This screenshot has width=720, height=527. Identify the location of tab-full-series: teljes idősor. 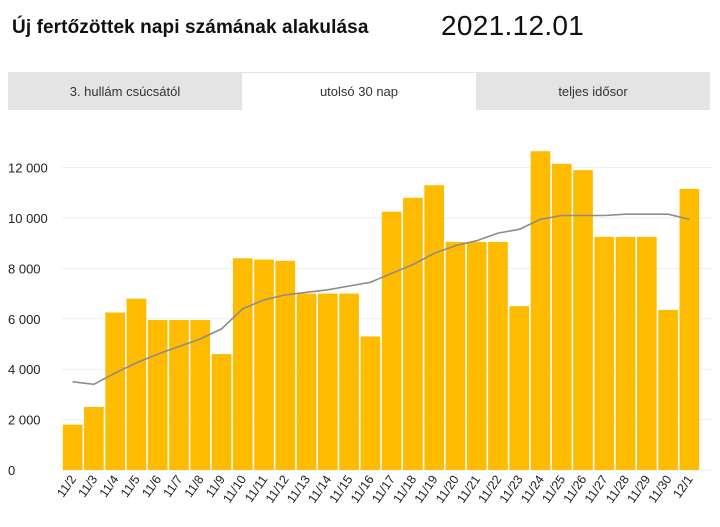
(593, 91).